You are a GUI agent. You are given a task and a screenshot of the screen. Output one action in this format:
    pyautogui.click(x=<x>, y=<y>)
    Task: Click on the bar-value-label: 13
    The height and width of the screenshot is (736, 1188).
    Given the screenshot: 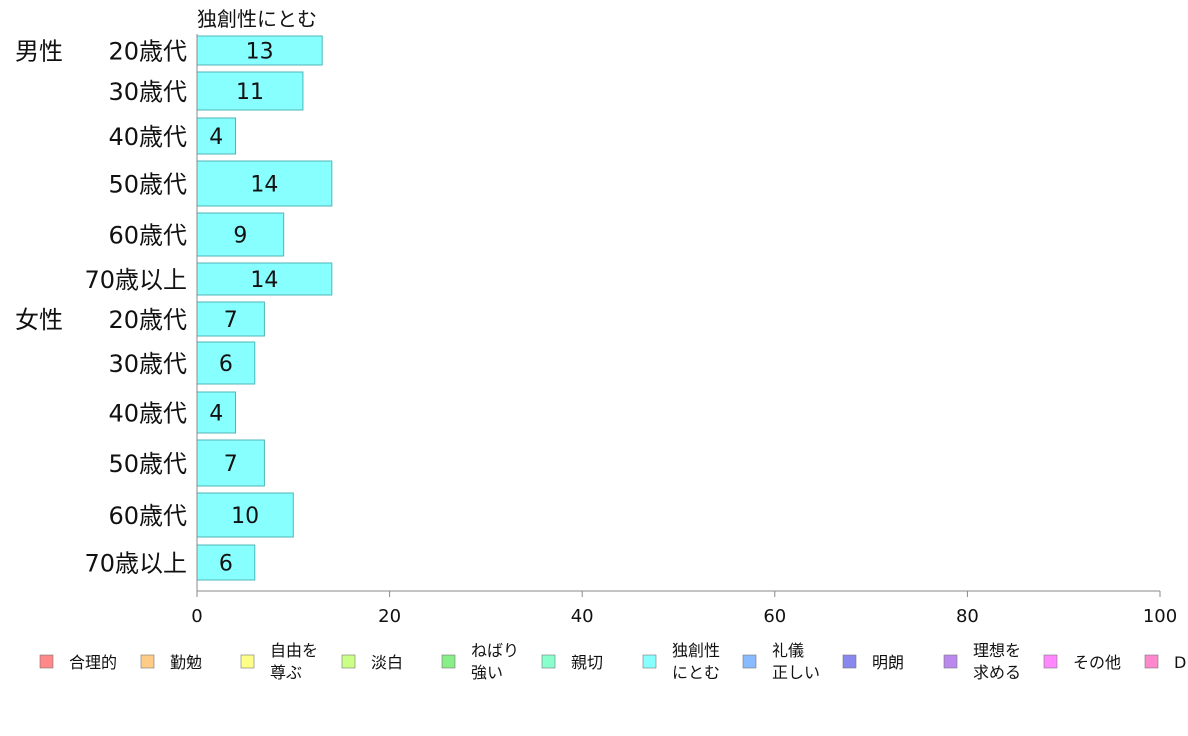 What is the action you would take?
    pyautogui.click(x=260, y=52)
    